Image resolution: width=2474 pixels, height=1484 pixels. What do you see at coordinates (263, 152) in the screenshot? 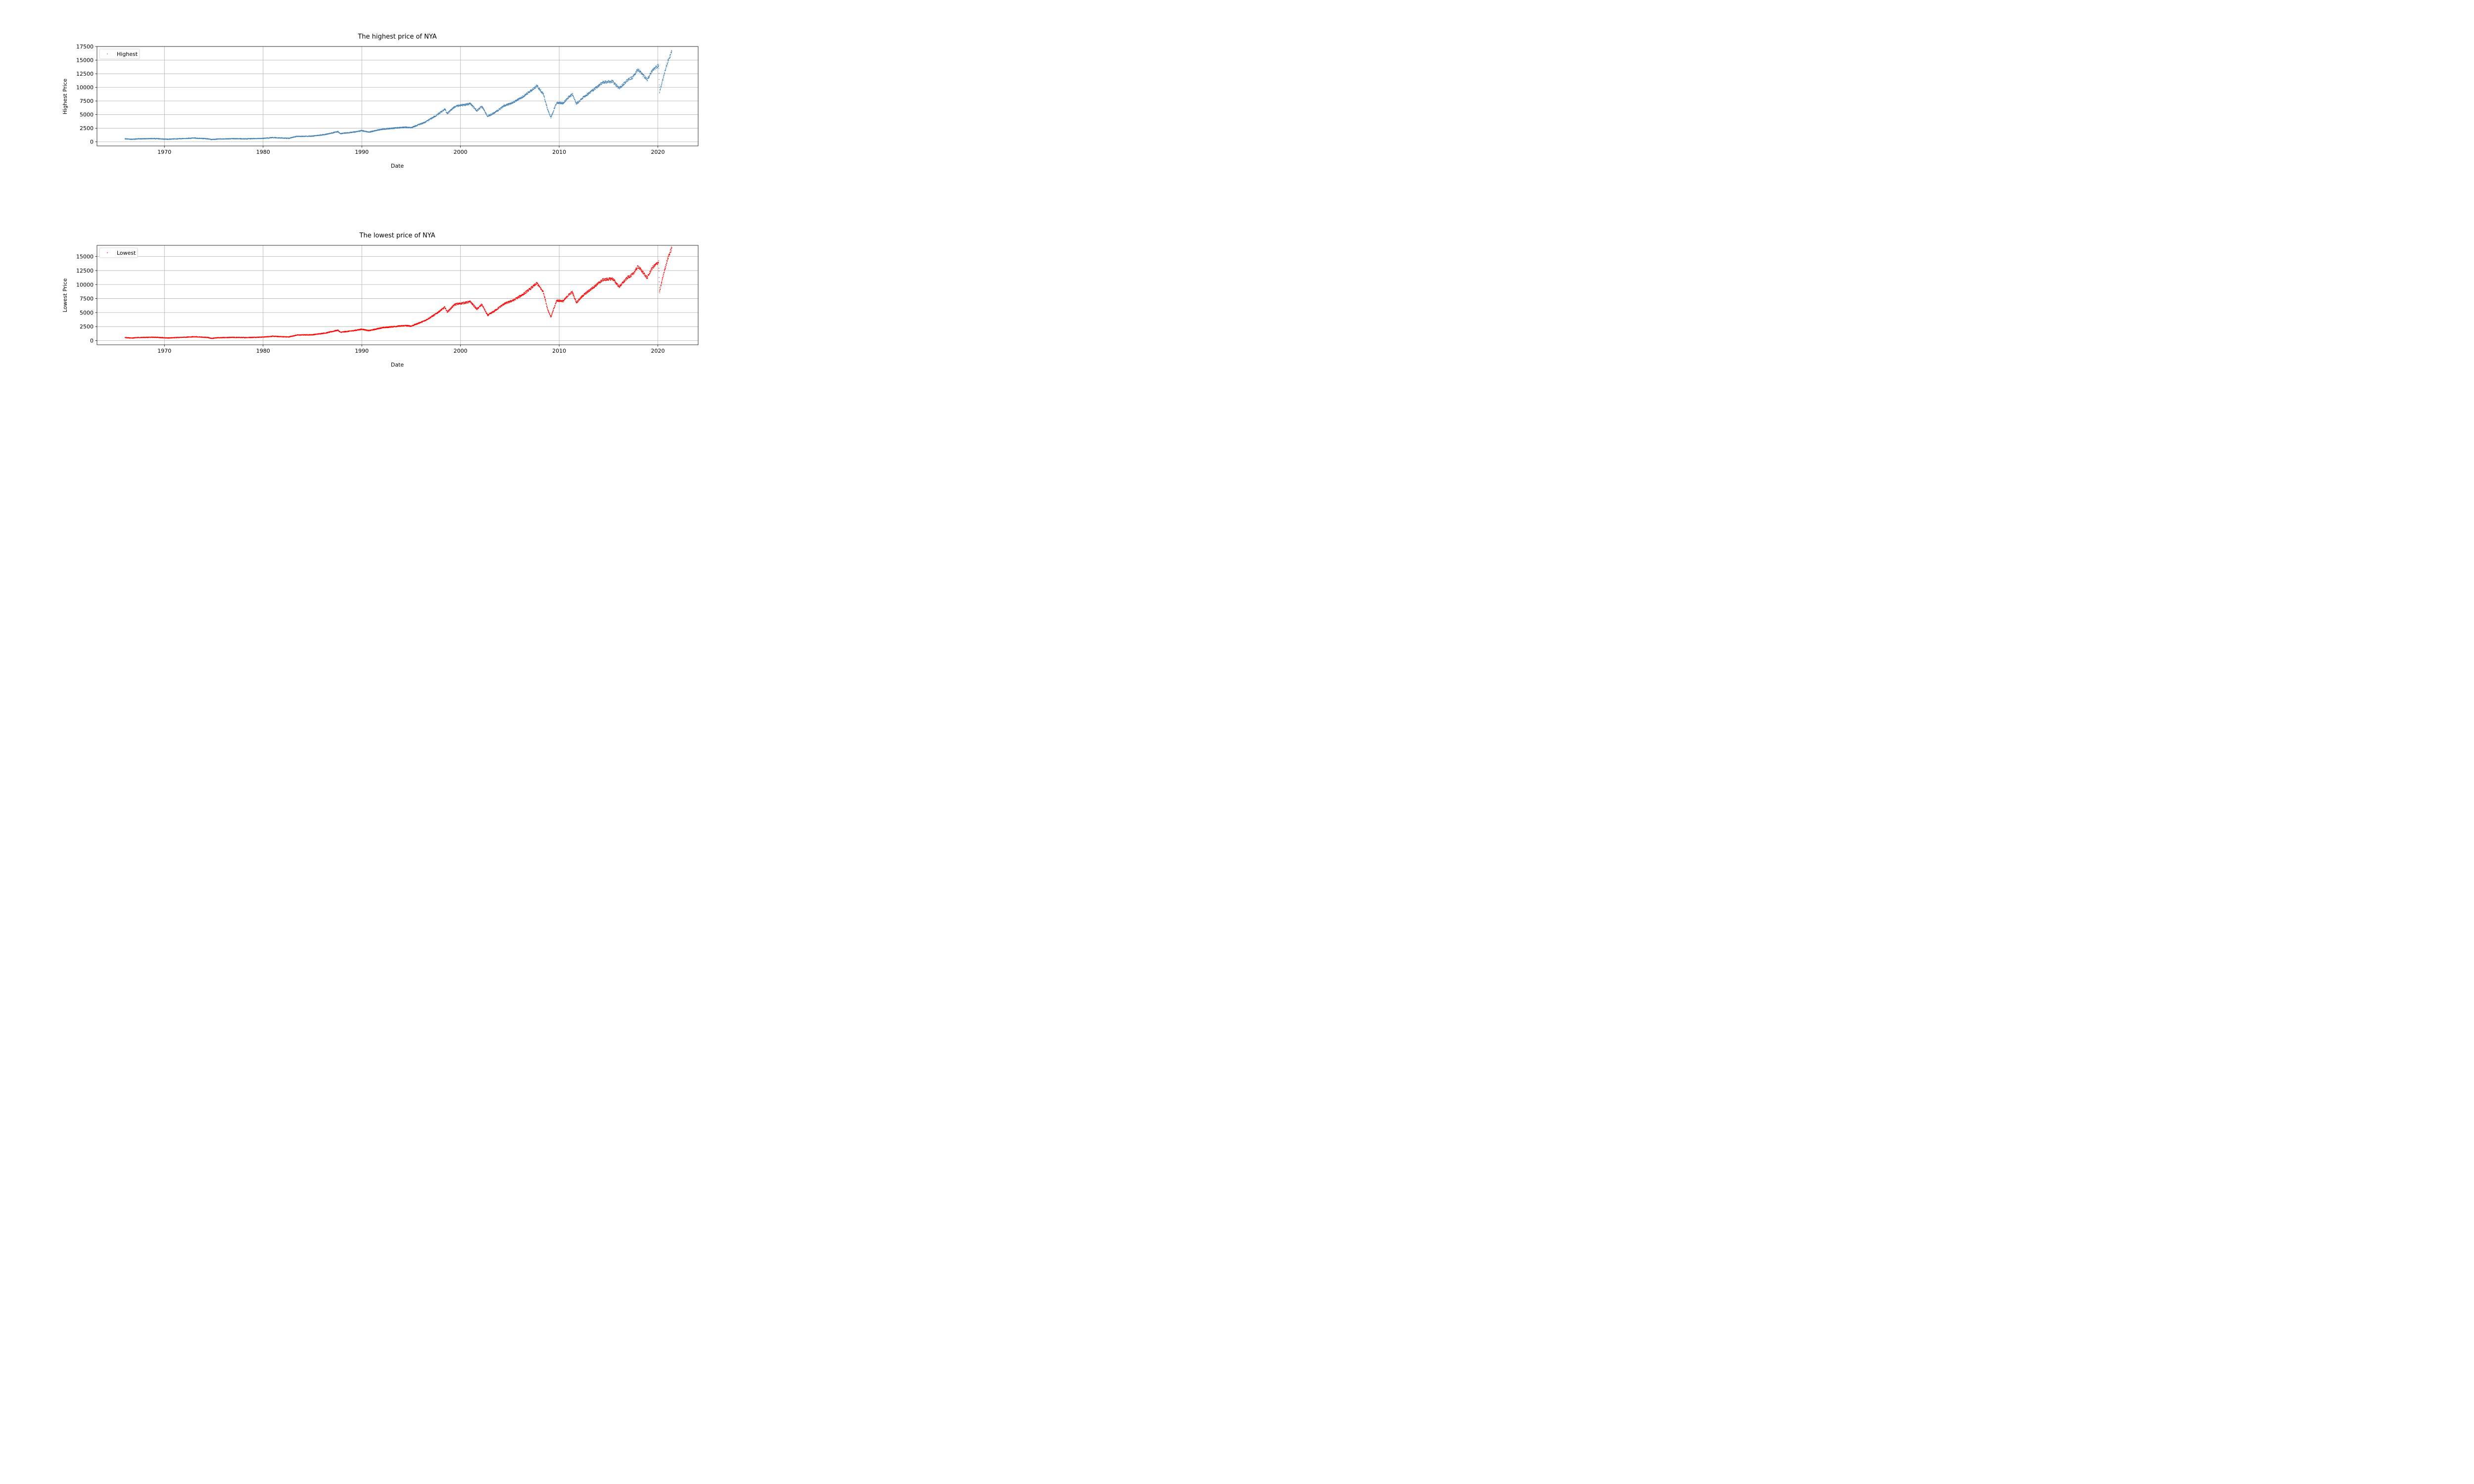
I see `x-tick-label: 1980` at bounding box center [263, 152].